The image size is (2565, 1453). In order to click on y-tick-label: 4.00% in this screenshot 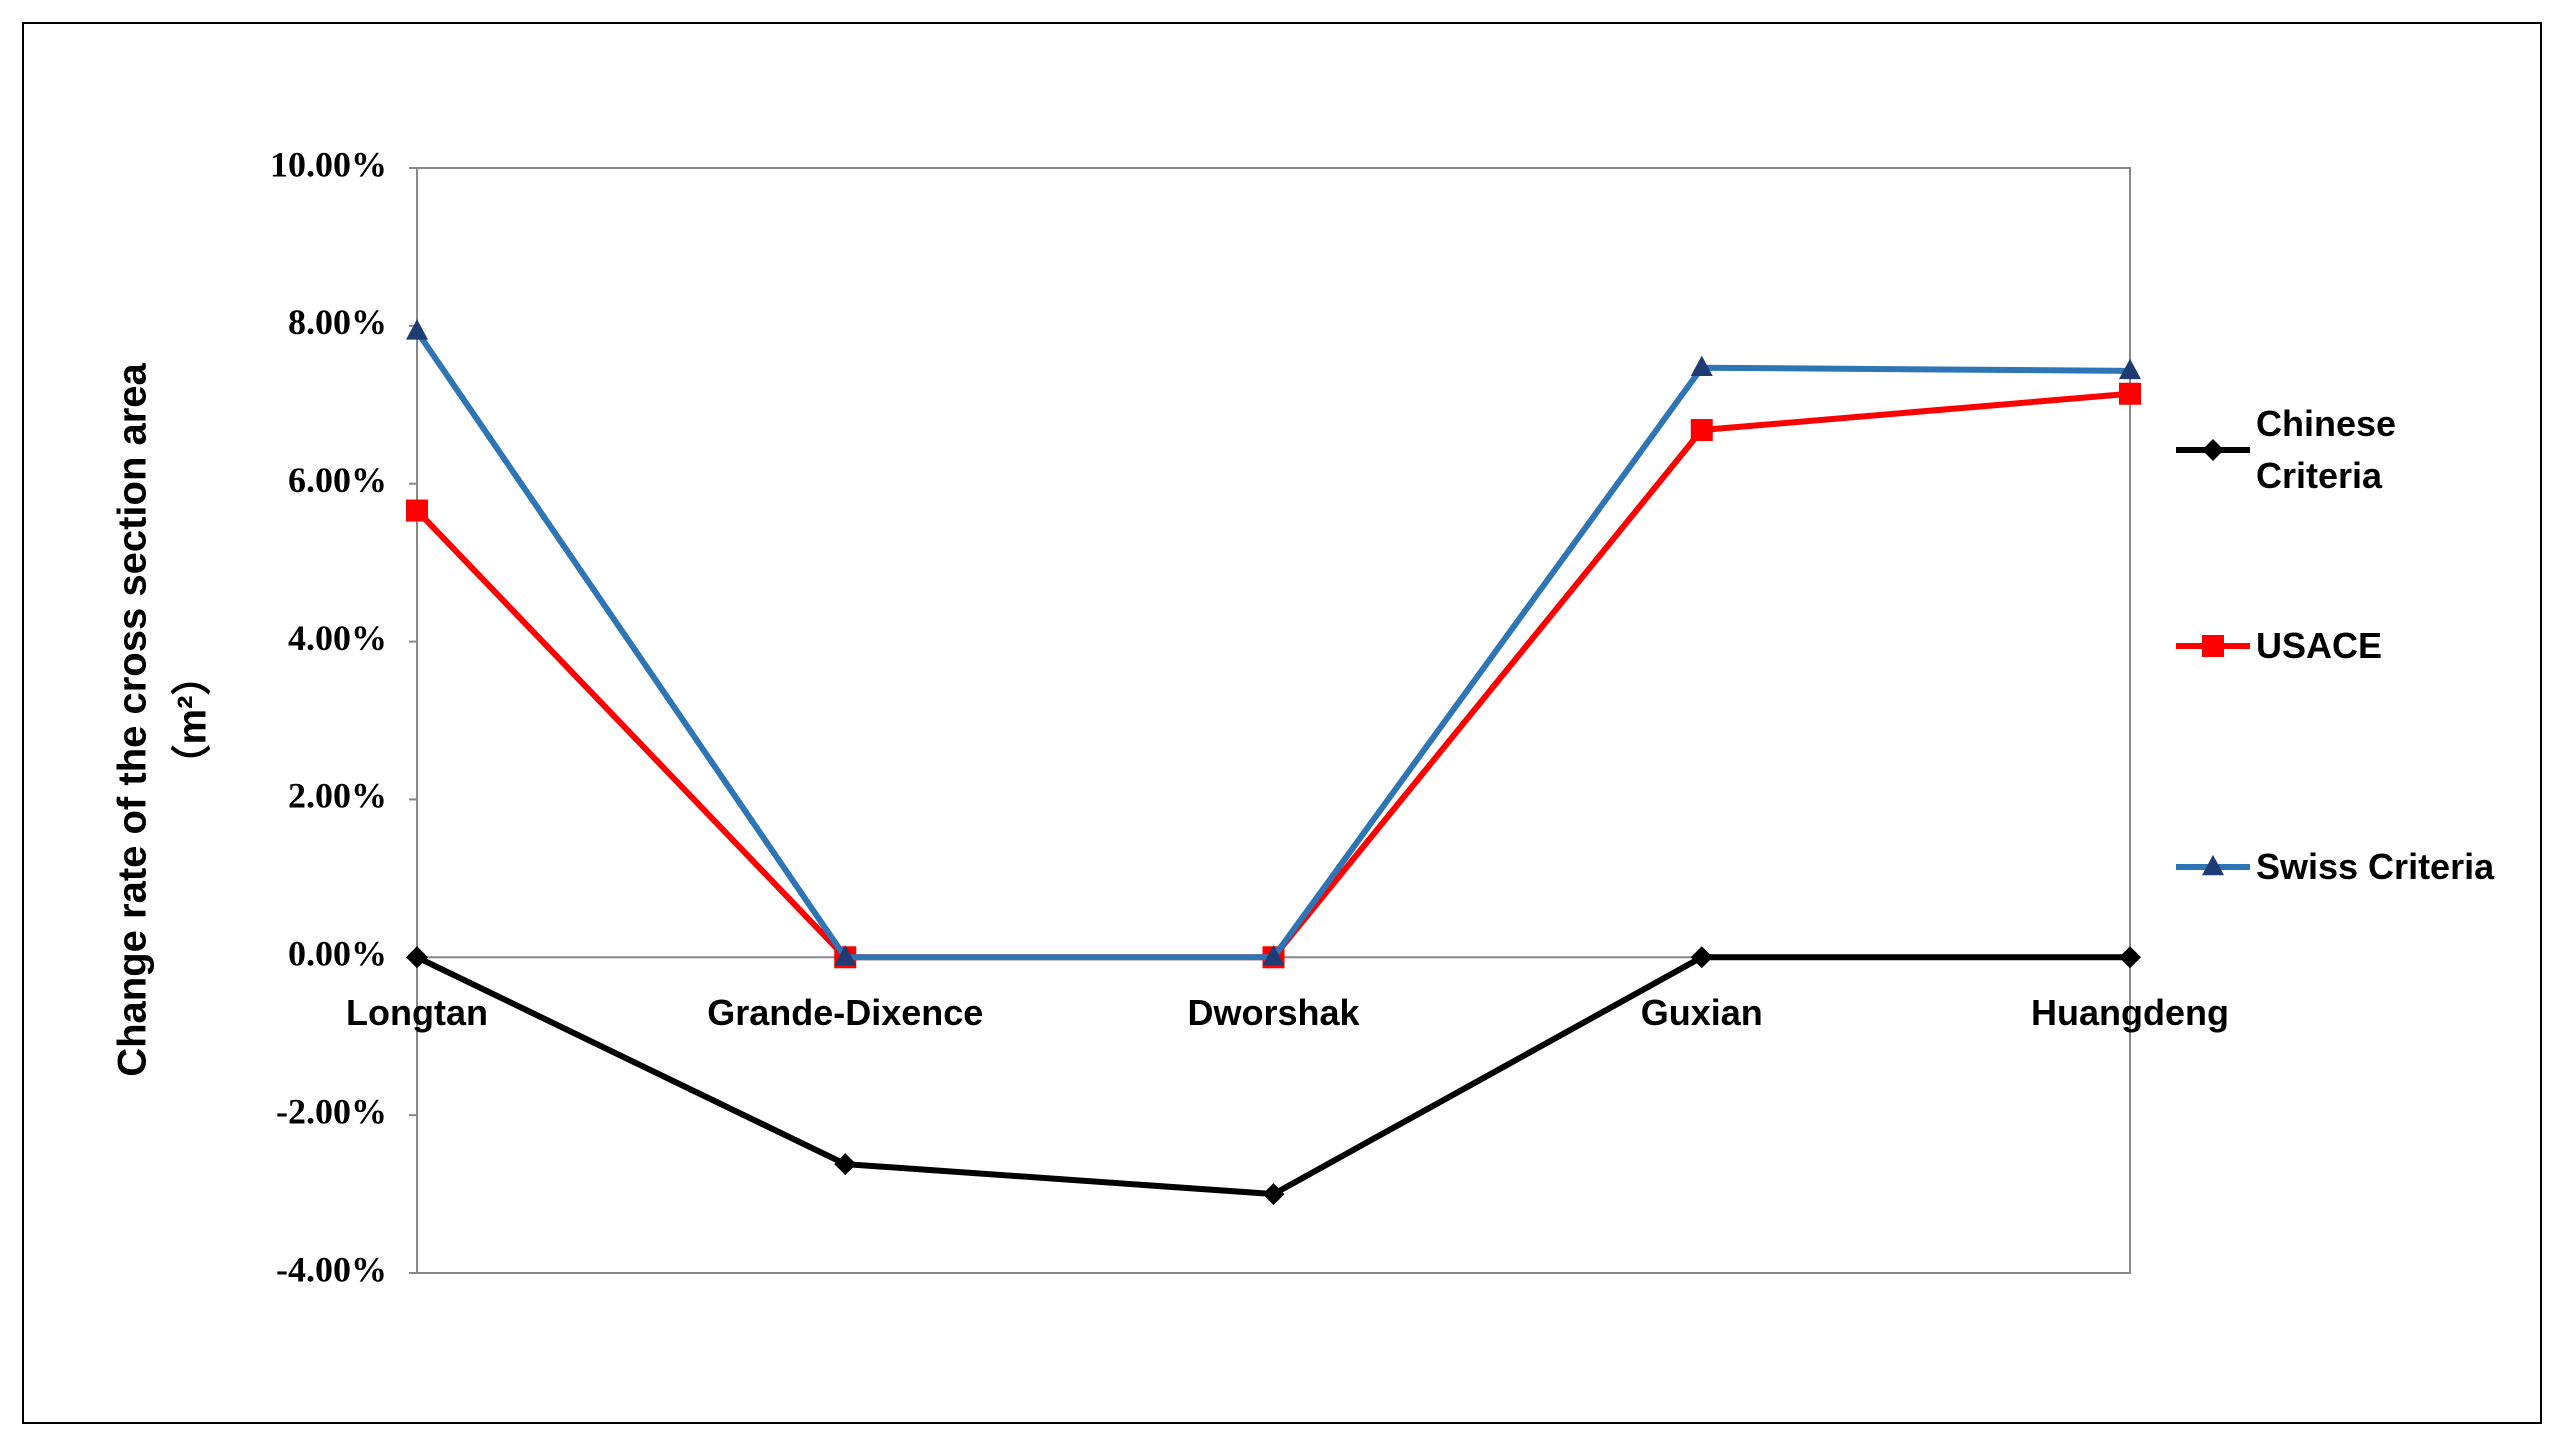, I will do `click(337, 638)`.